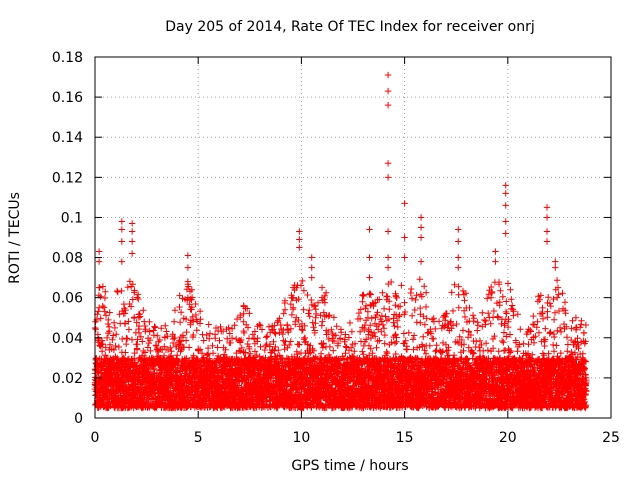  Describe the element at coordinates (611, 438) in the screenshot. I see `x-tick-label: 25` at that location.